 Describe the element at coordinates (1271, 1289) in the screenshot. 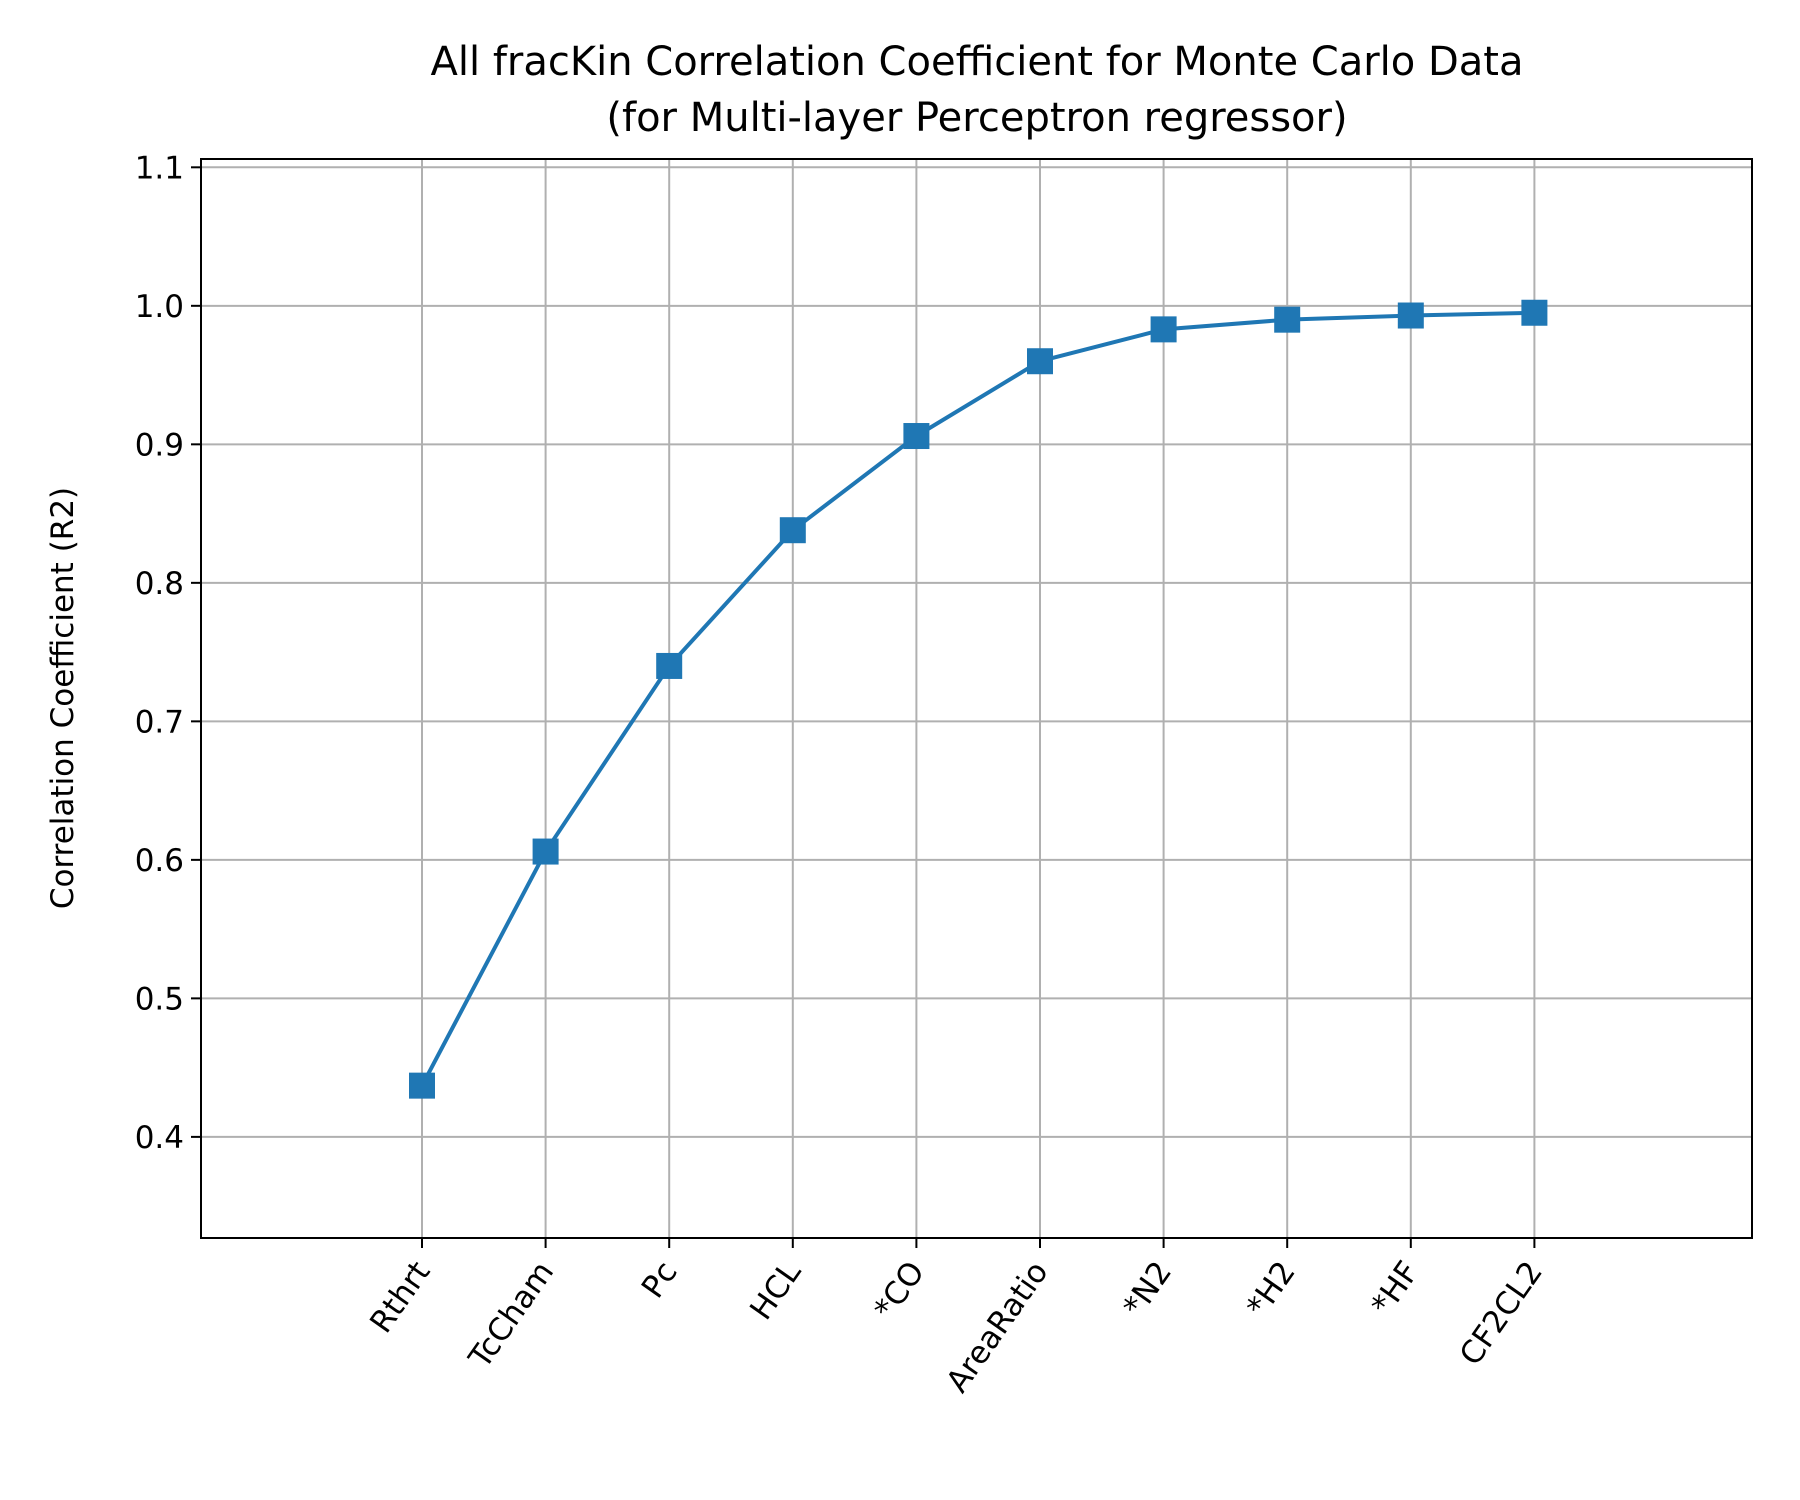

I see `x-tick-label: *H2` at that location.